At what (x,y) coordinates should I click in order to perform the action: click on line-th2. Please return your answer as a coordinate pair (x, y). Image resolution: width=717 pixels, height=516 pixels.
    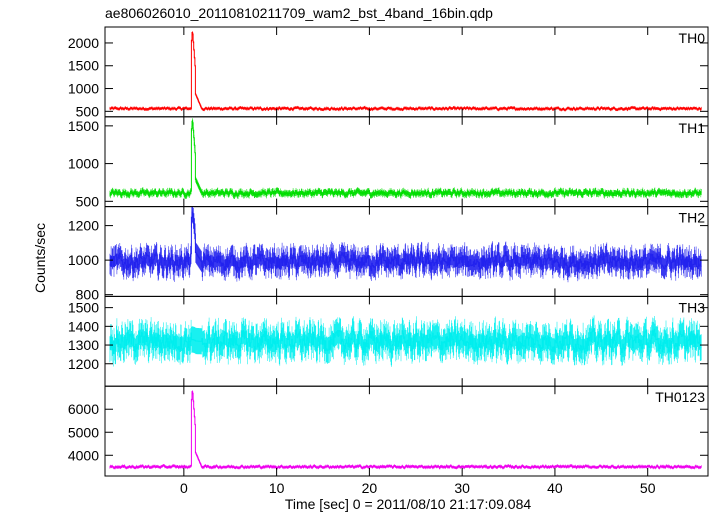
    Looking at the image, I should click on (405, 242).